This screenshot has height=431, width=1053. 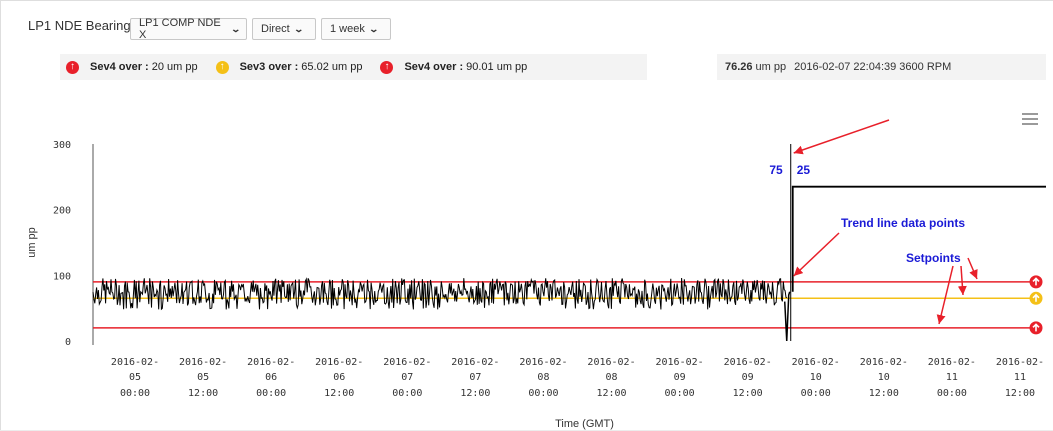 What do you see at coordinates (933, 258) in the screenshot?
I see `annotation-setpoints: Setpoints` at bounding box center [933, 258].